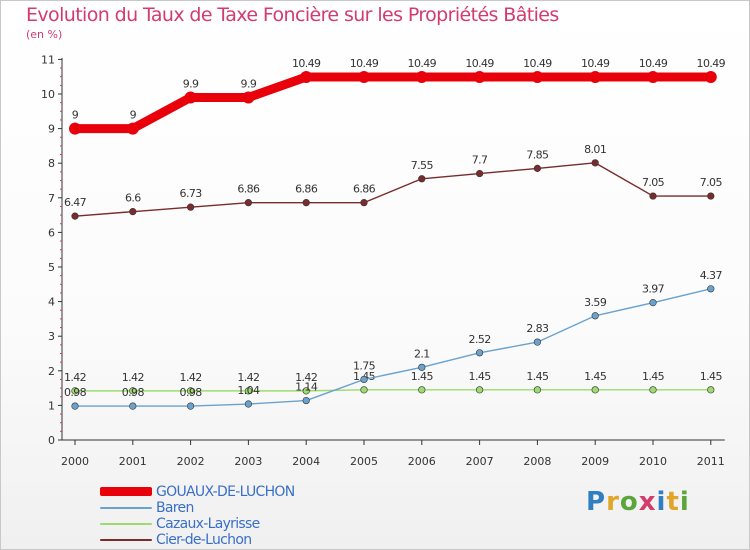 This screenshot has height=550, width=750. I want to click on y-tick-label: 2, so click(51, 371).